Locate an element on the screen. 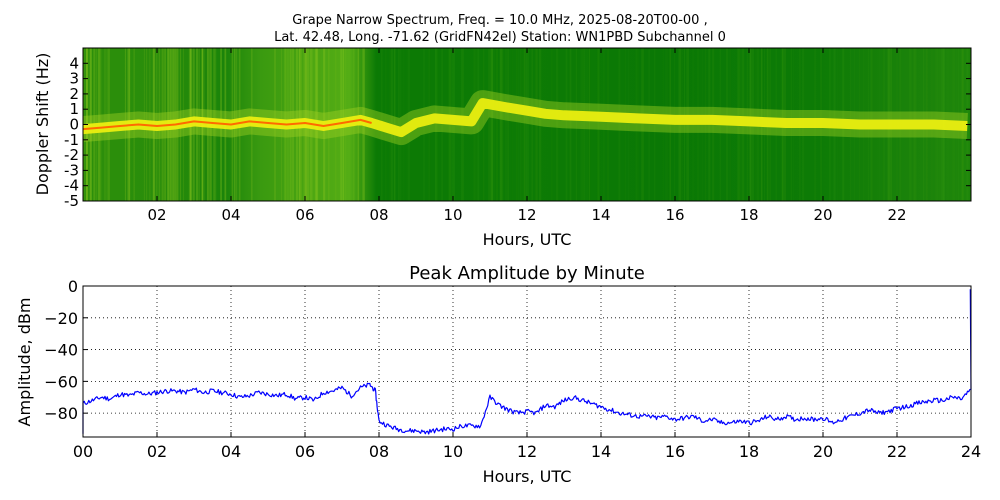 The image size is (1000, 500). amplitude-x-ticks: 00 02 04 06 08 10 12 14 16 18 20 22 24 is located at coordinates (527, 446).